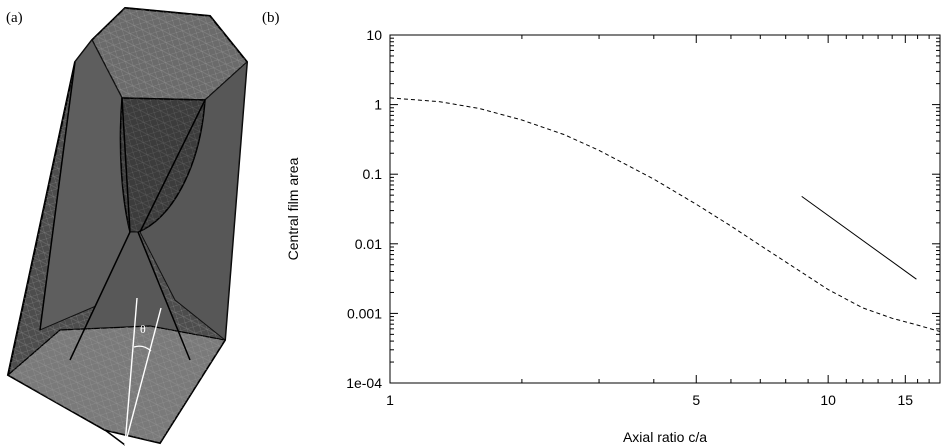 The height and width of the screenshot is (448, 945). What do you see at coordinates (293, 208) in the screenshot?
I see `y-axis-title: Central film area` at bounding box center [293, 208].